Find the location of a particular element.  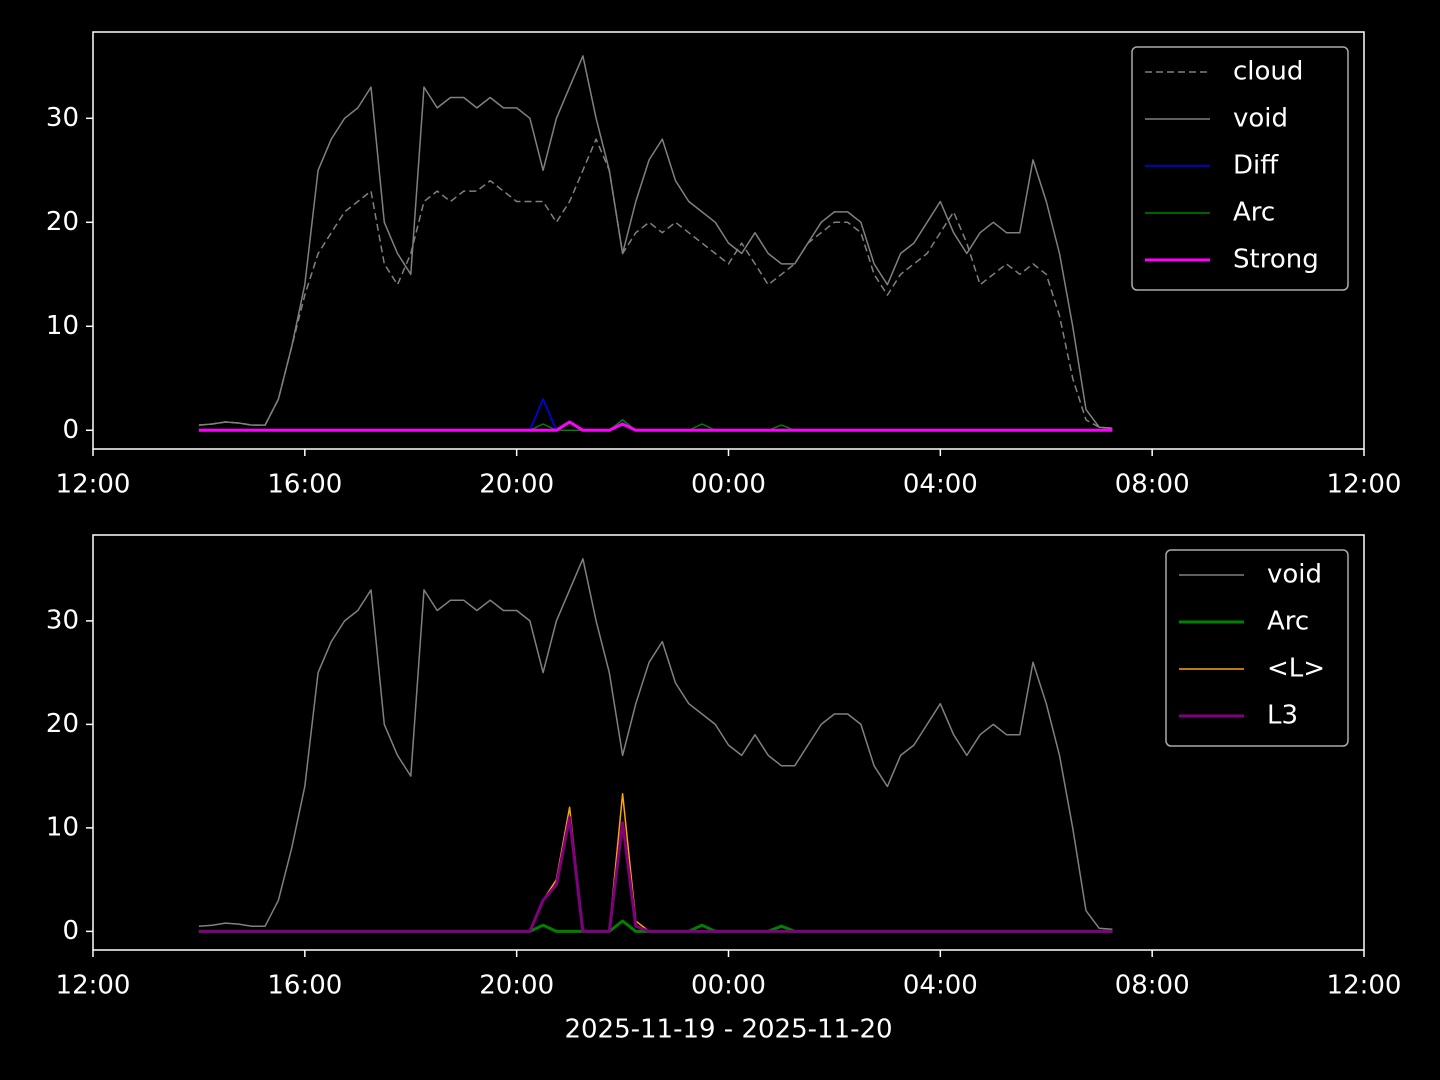

legend-label: Strong is located at coordinates (1276, 260).